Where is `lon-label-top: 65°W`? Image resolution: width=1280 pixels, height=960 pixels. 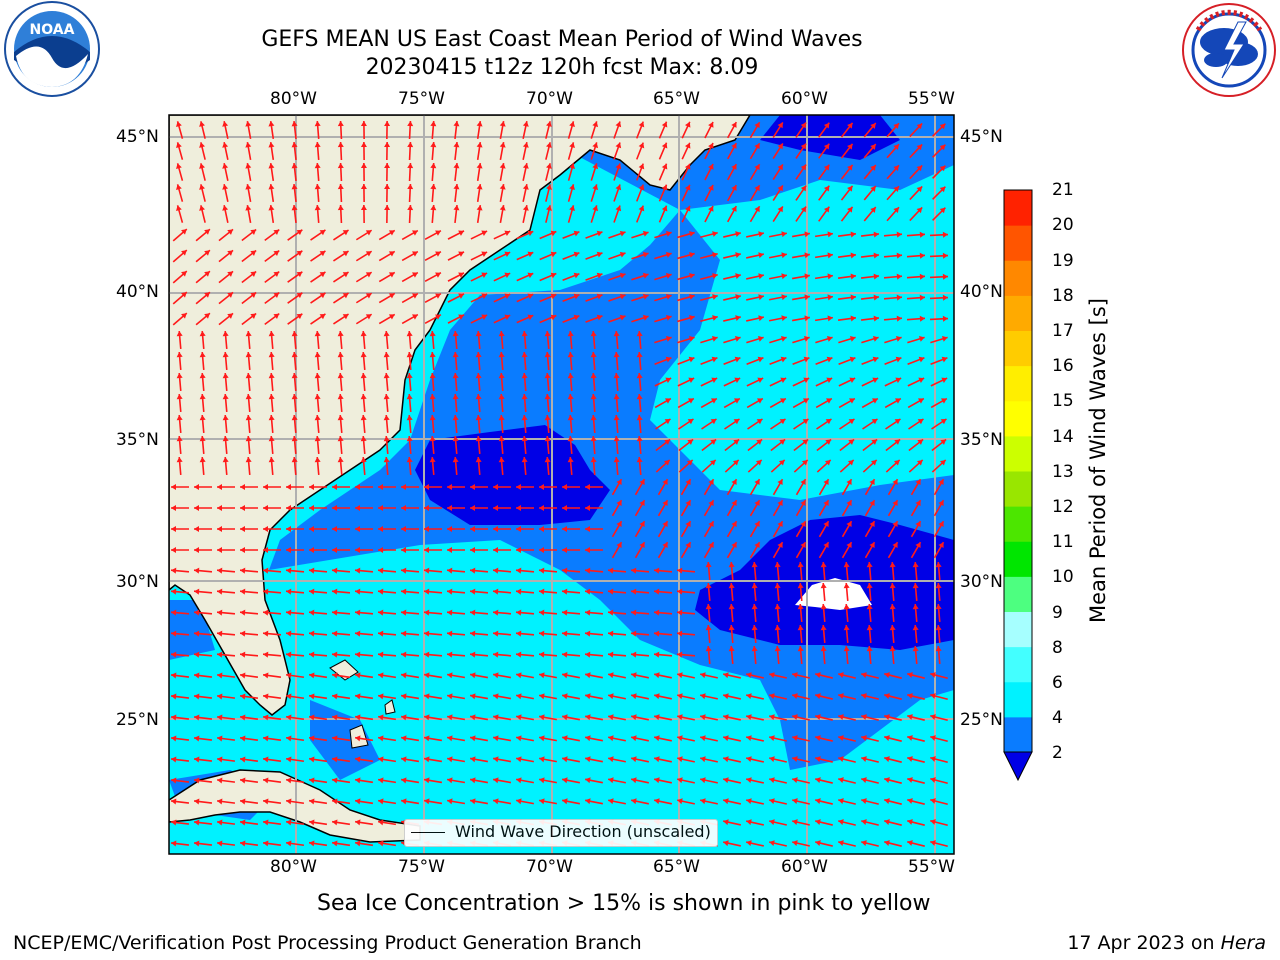 lon-label-top: 65°W is located at coordinates (676, 99).